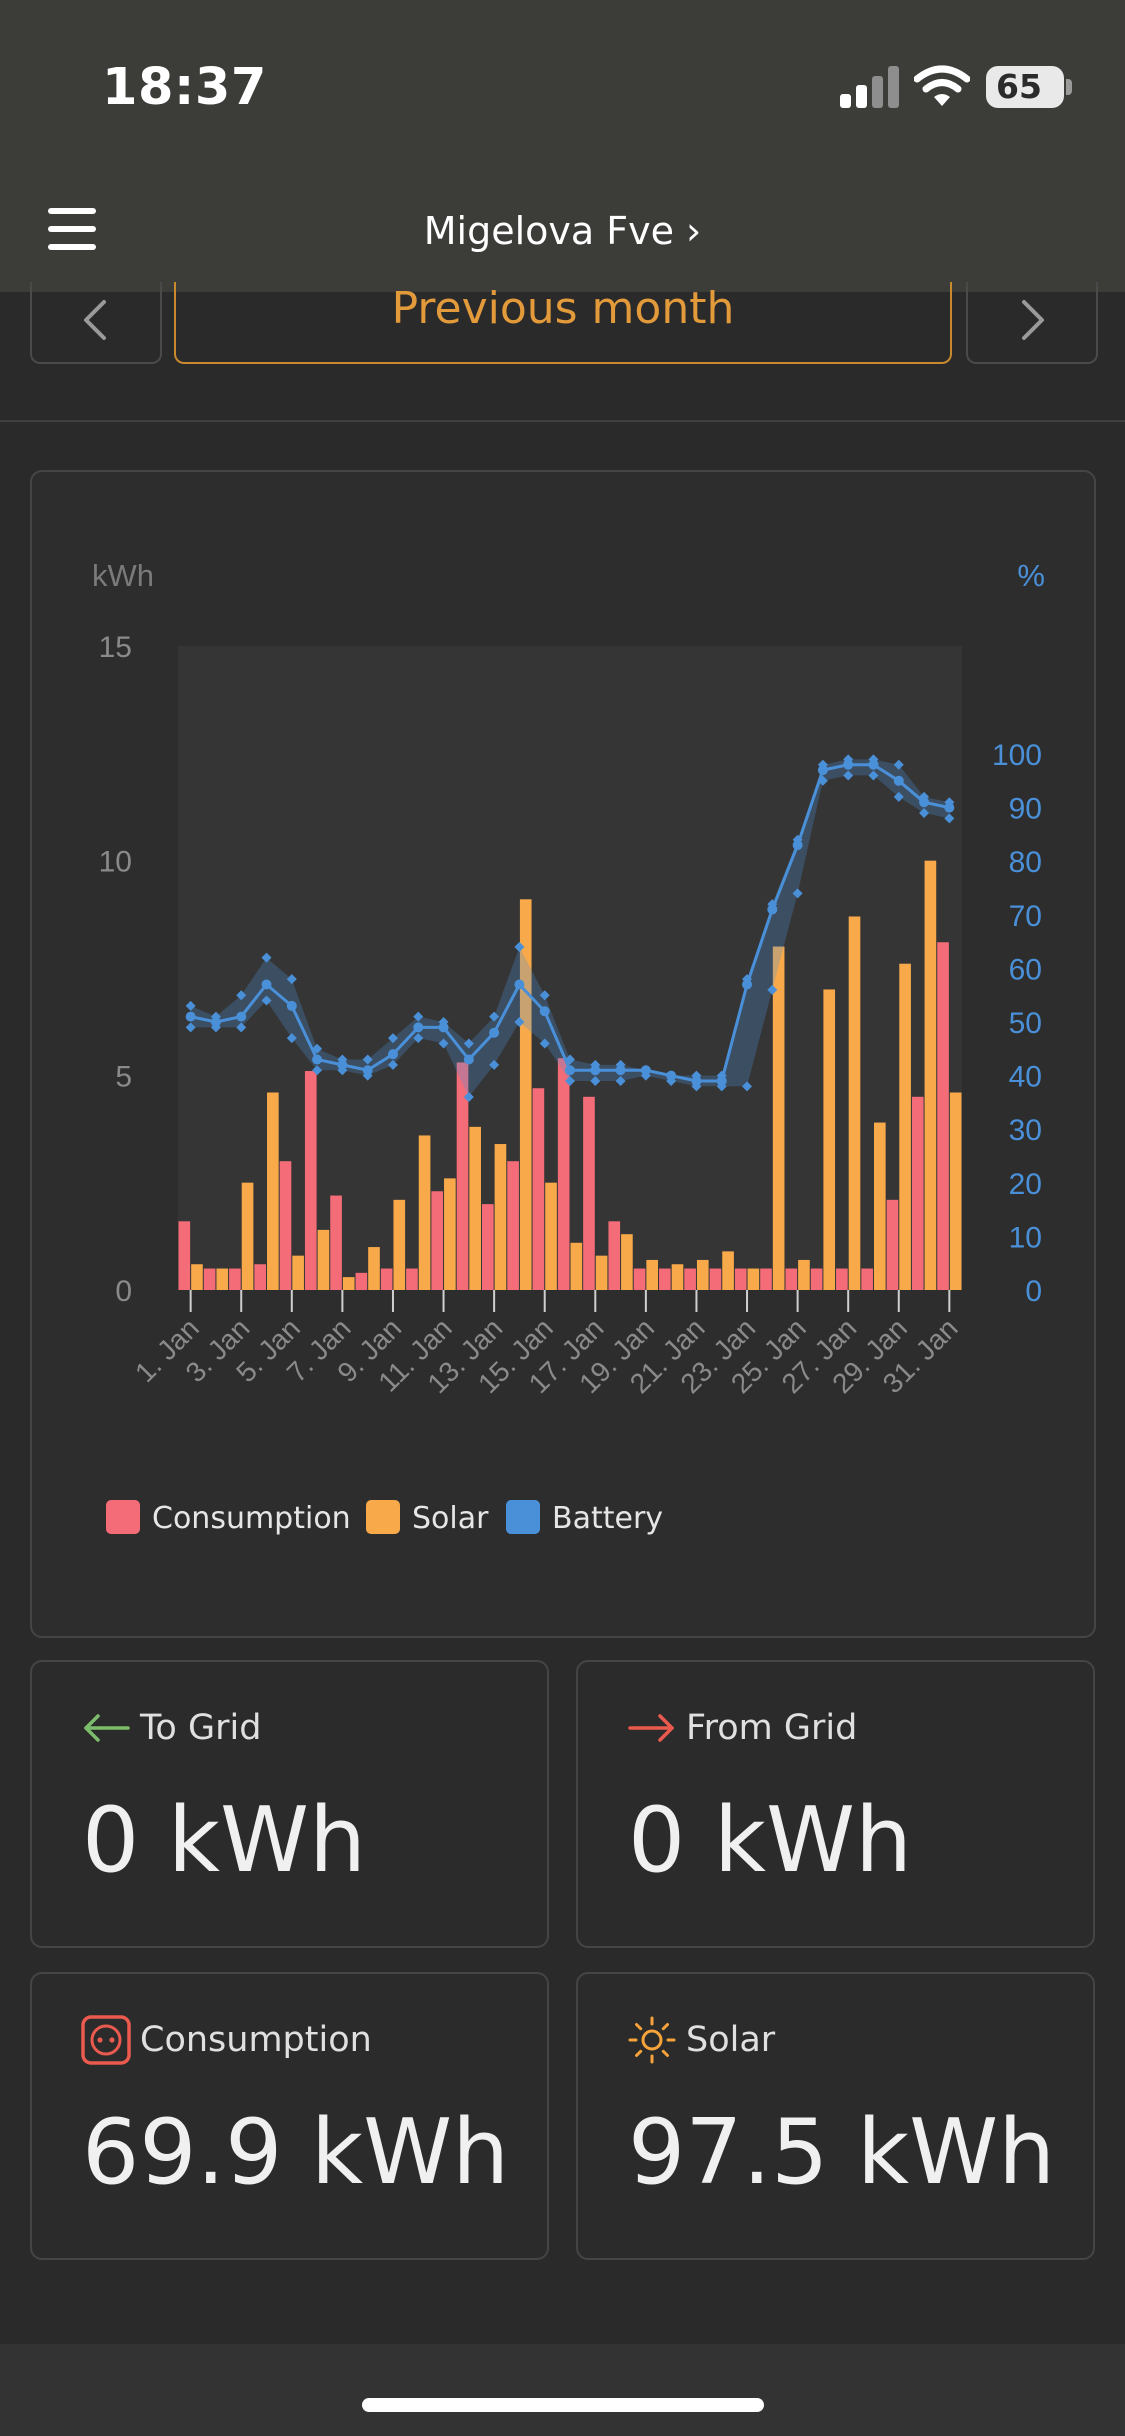 Image resolution: width=1125 pixels, height=2436 pixels. What do you see at coordinates (96, 323) in the screenshot?
I see `previous-period-button` at bounding box center [96, 323].